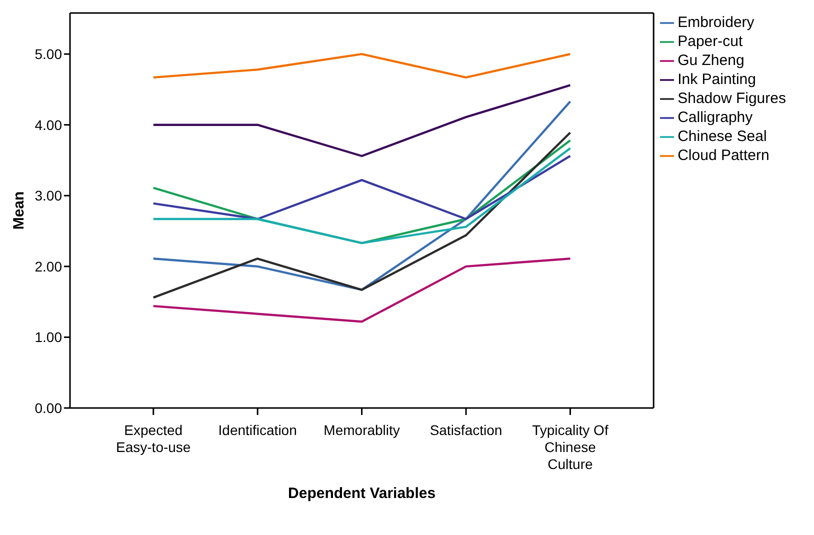  I want to click on legend-label: Chinese Seal, so click(722, 136).